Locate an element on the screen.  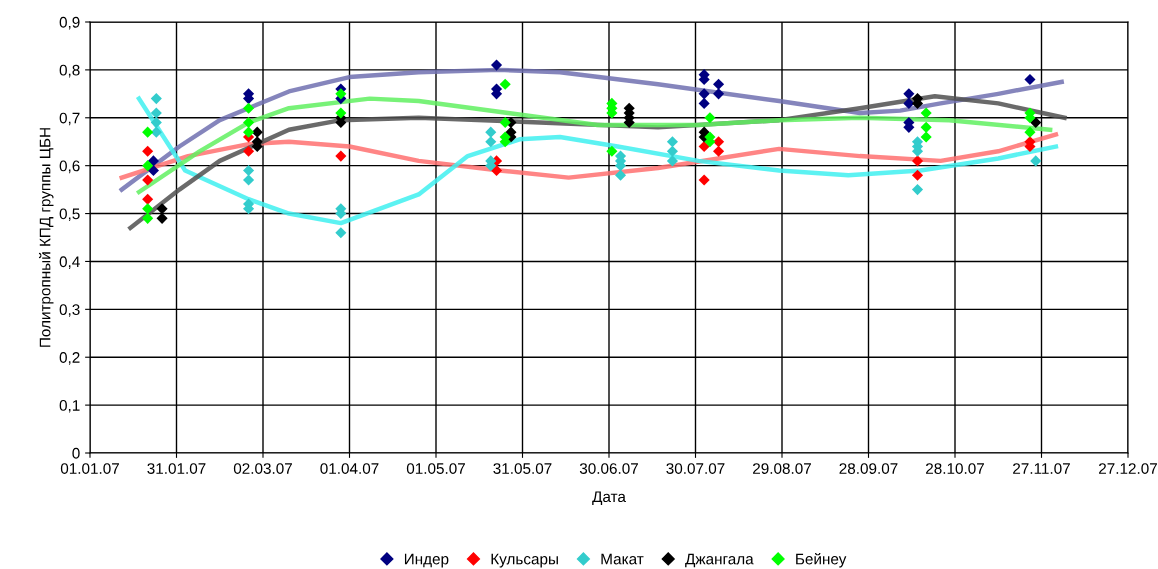
y-tick-label: 0,1 is located at coordinates (69, 406).